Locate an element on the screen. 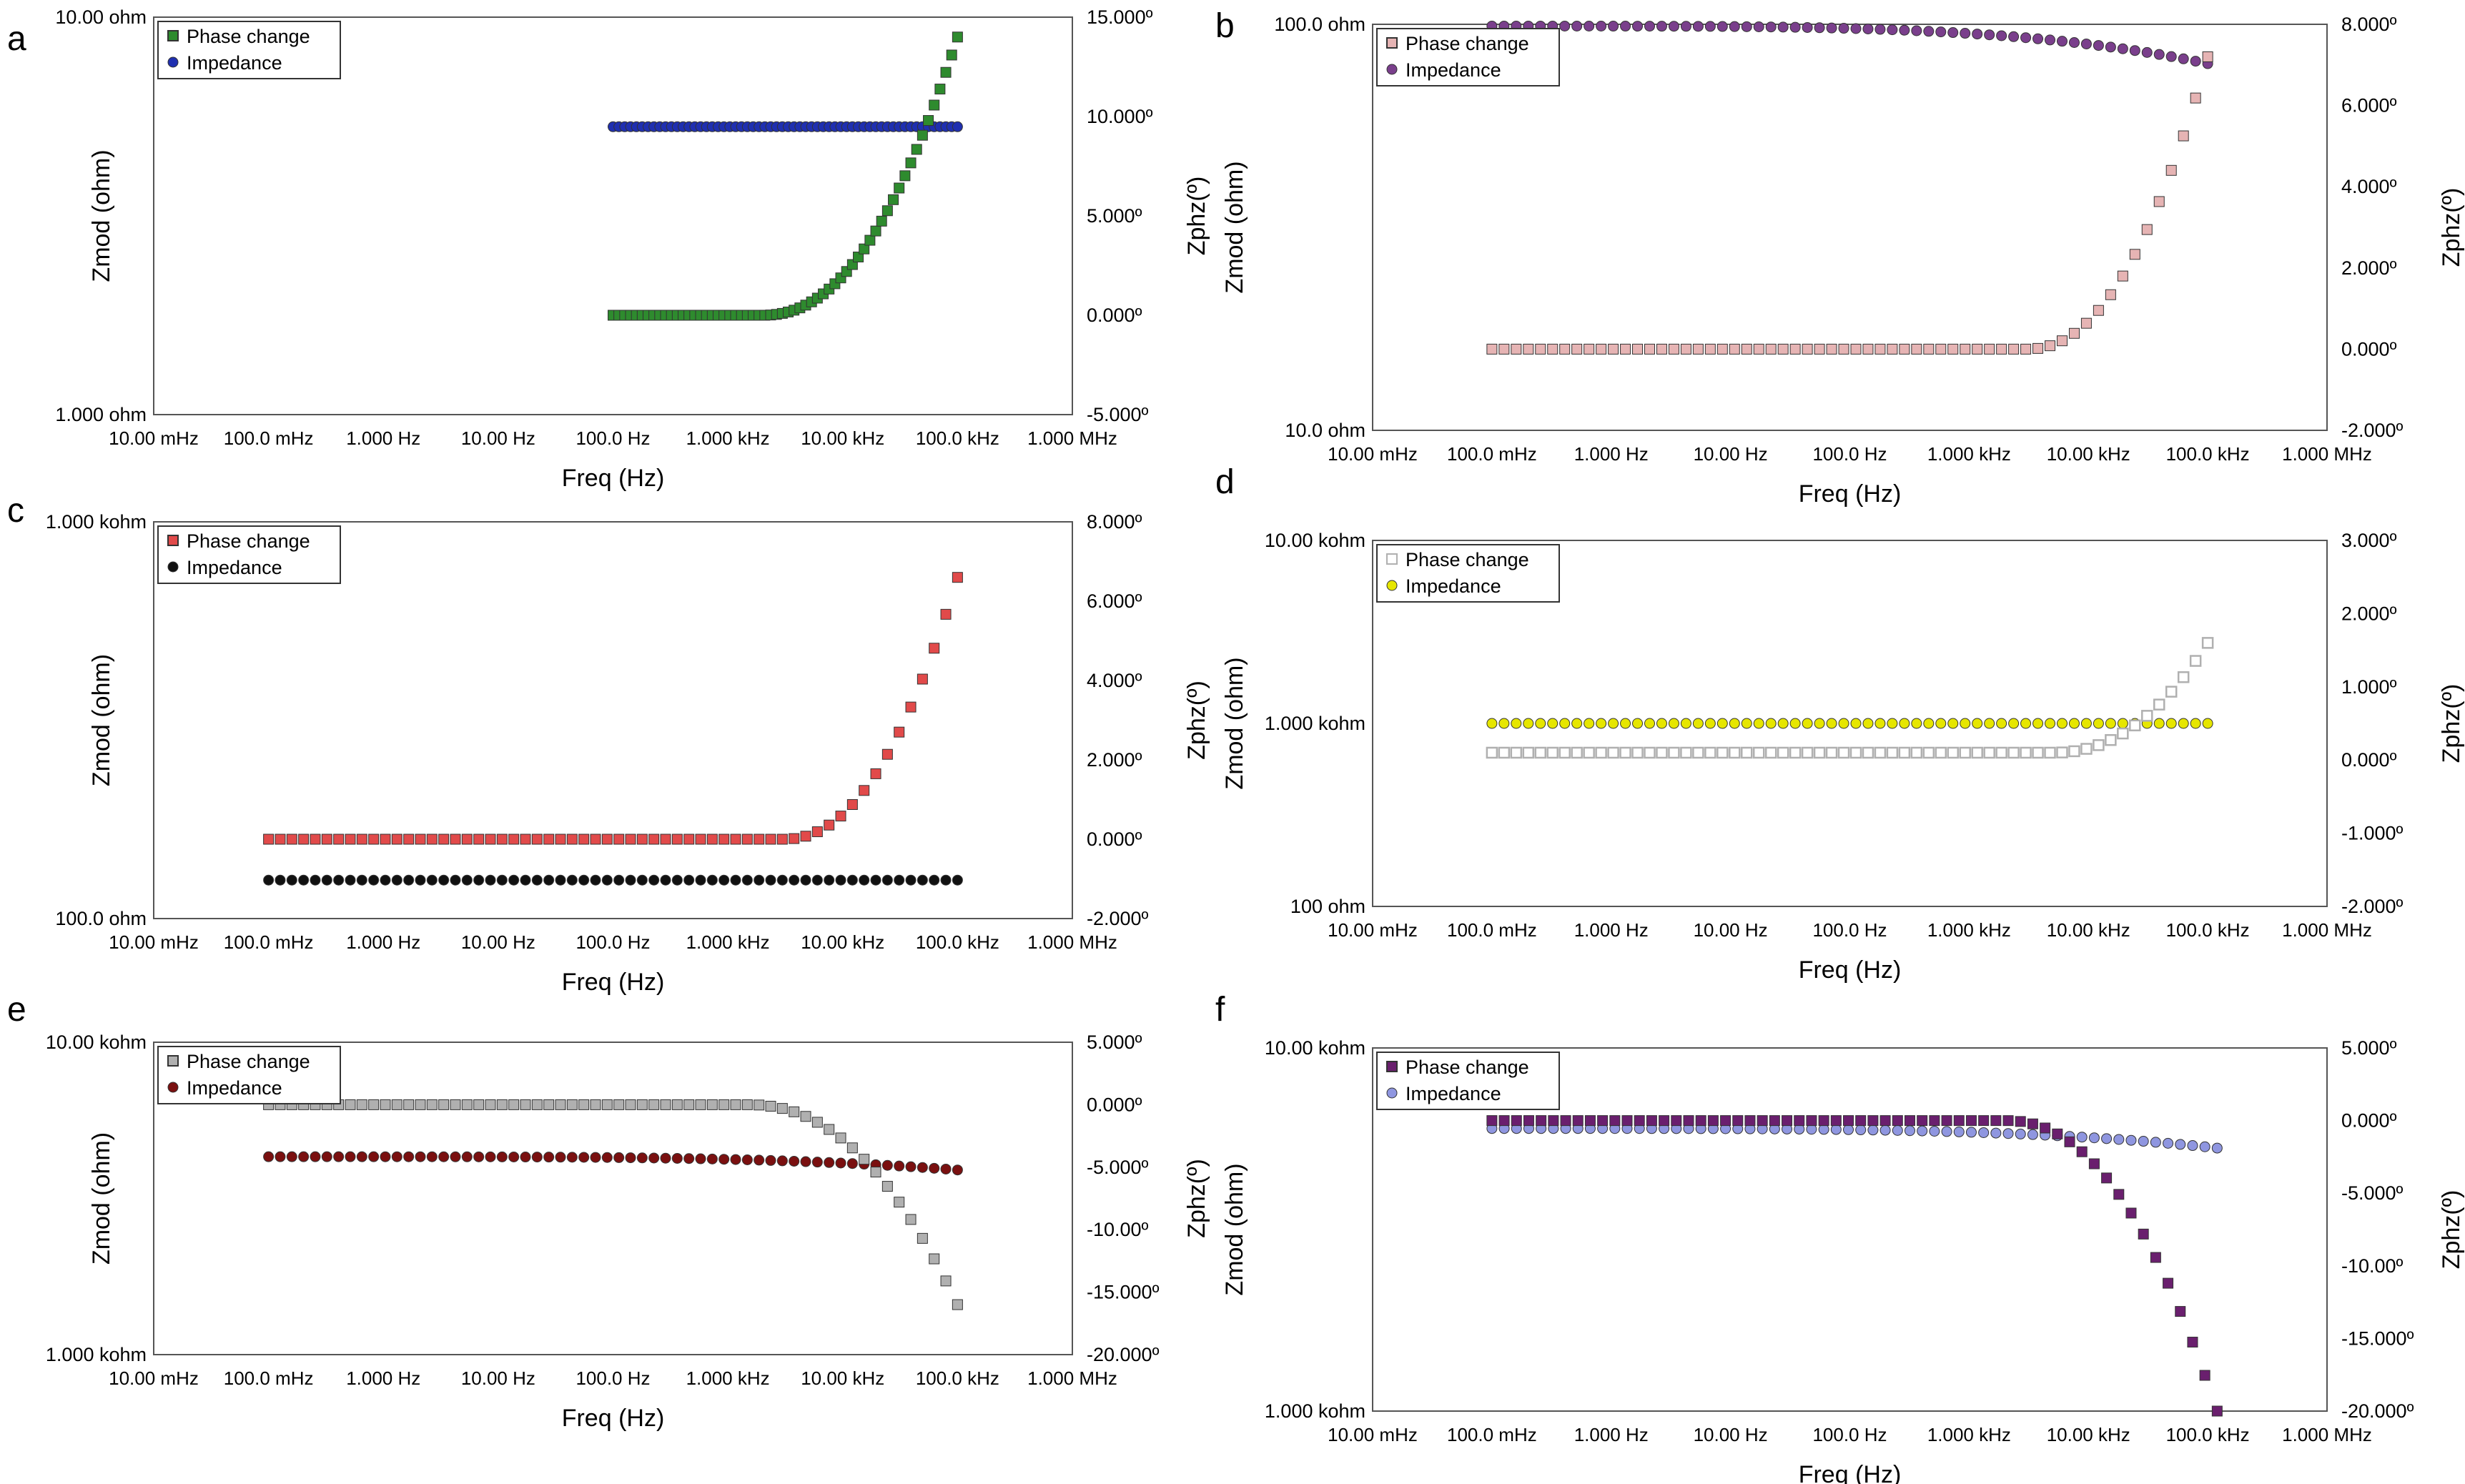 The image size is (2465, 1484). panel-letter: b is located at coordinates (1225, 26).